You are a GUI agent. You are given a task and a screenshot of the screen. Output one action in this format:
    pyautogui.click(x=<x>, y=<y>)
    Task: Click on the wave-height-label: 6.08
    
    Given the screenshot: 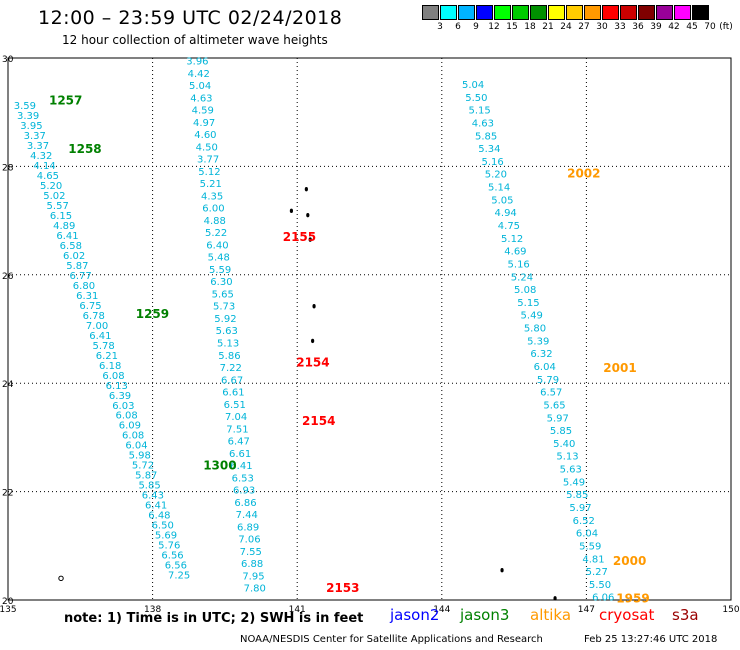 What is the action you would take?
    pyautogui.click(x=126, y=416)
    